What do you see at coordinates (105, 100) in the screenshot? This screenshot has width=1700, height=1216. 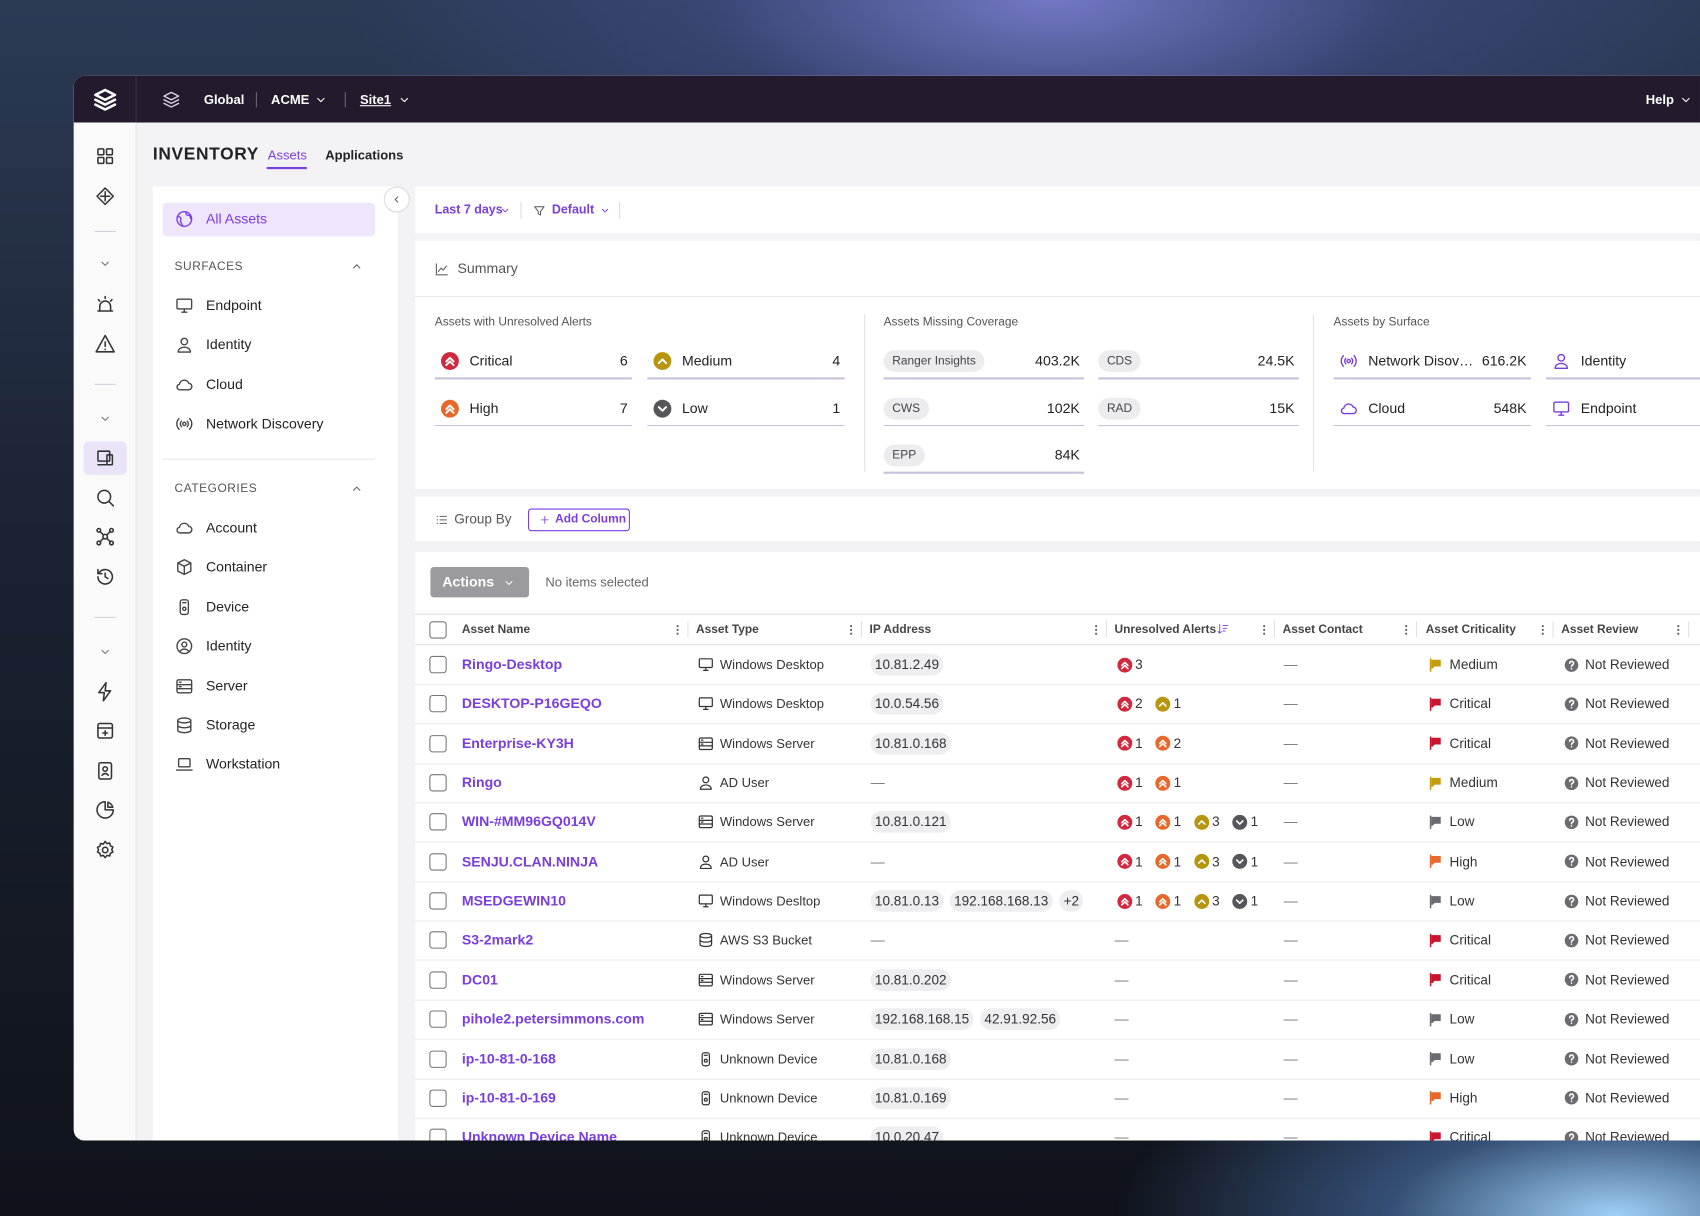 I see `logo` at bounding box center [105, 100].